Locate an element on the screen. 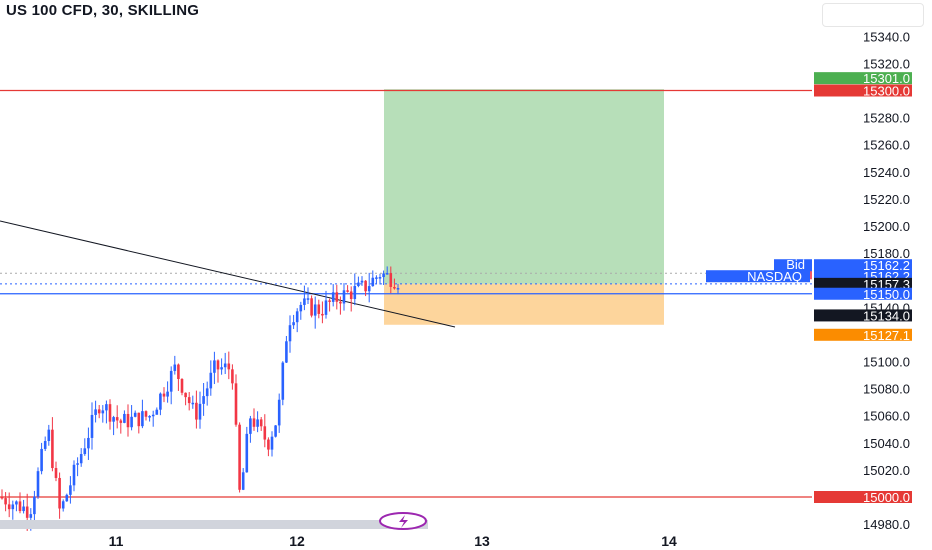 Image resolution: width=932 pixels, height=550 pixels. chart-settings-box is located at coordinates (873, 15).